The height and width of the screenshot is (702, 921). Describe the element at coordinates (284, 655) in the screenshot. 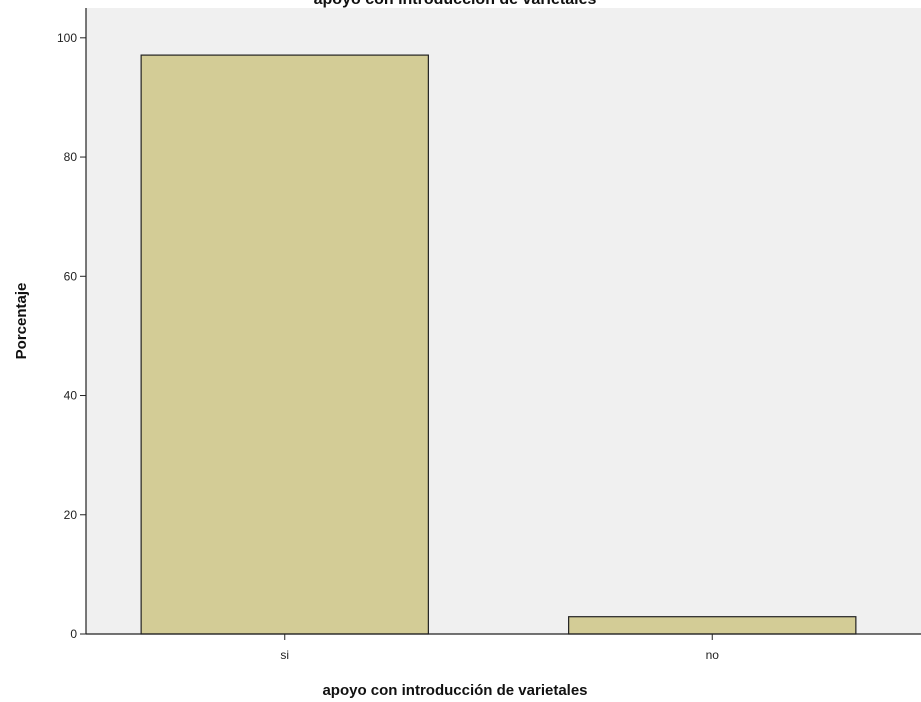

I see `x-tick-label: si` at that location.